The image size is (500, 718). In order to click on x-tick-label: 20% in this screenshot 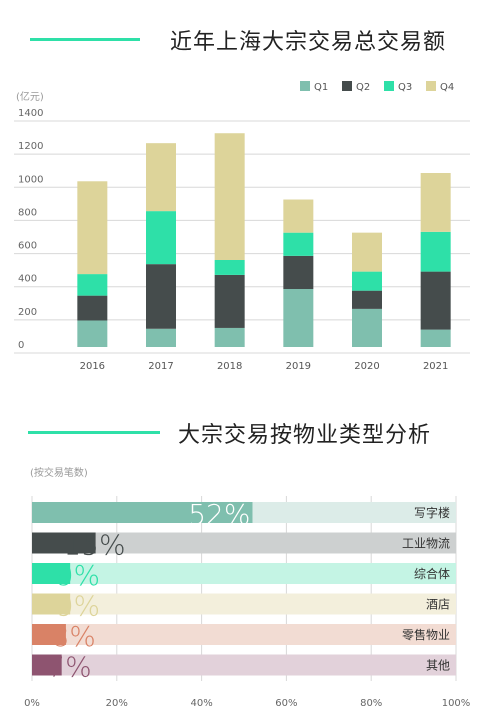, I will do `click(117, 703)`.